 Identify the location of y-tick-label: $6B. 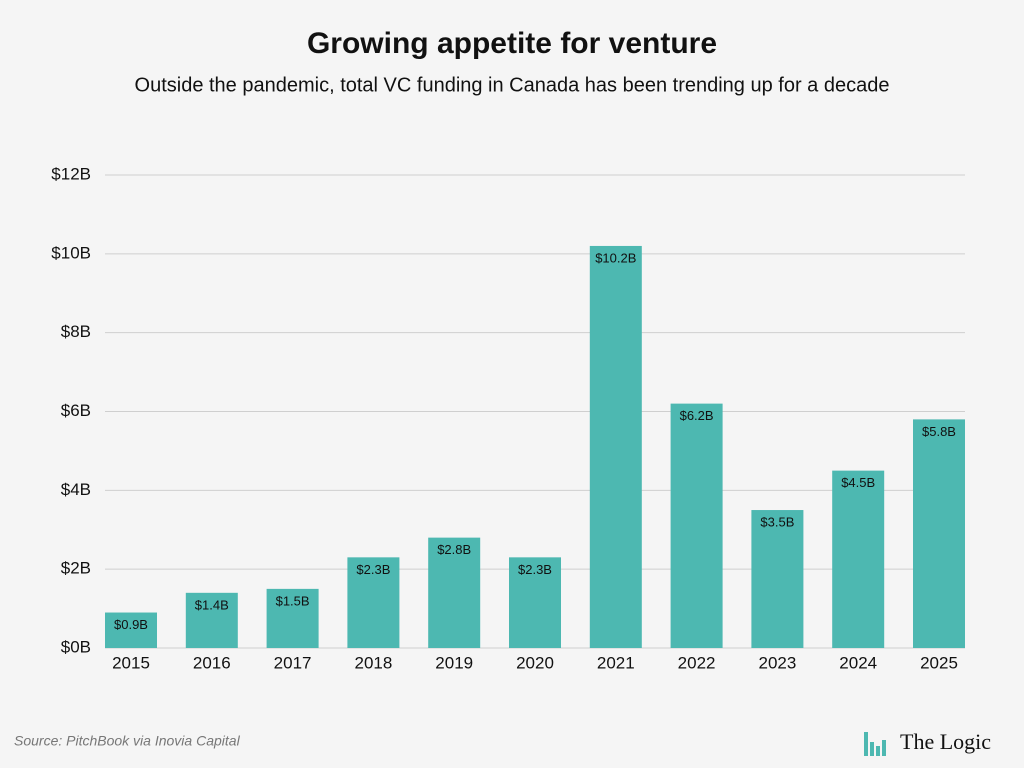
(76, 410).